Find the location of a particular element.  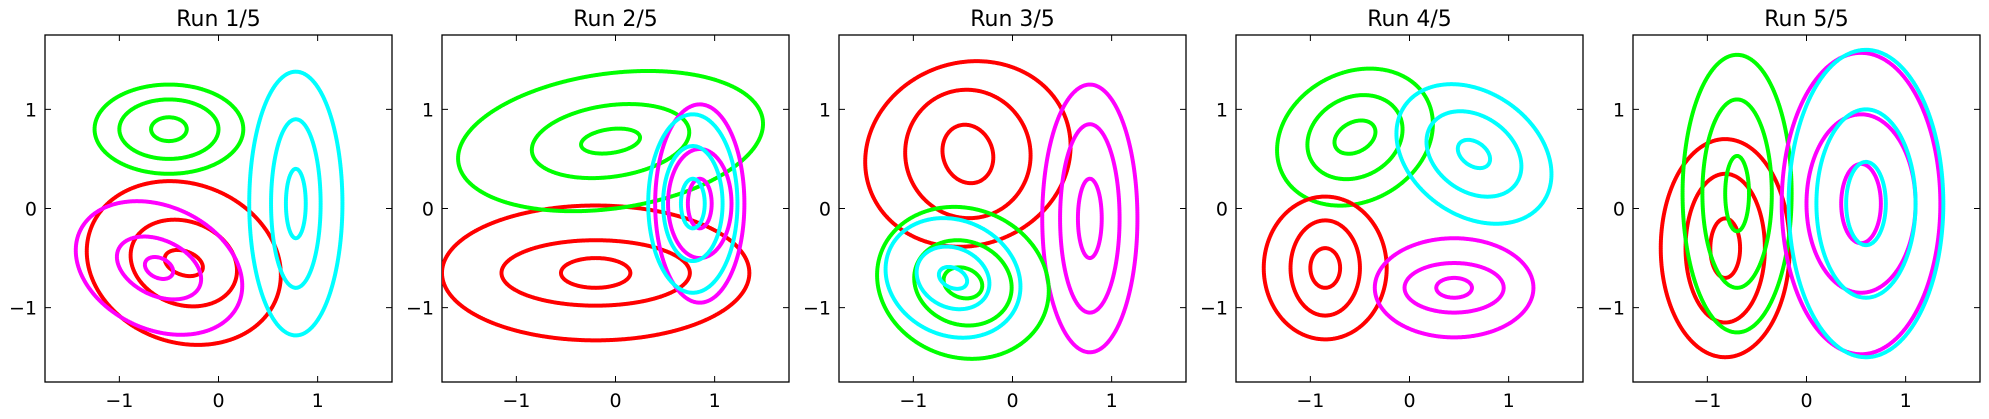

panel-title: Run 4/5 is located at coordinates (1409, 19).